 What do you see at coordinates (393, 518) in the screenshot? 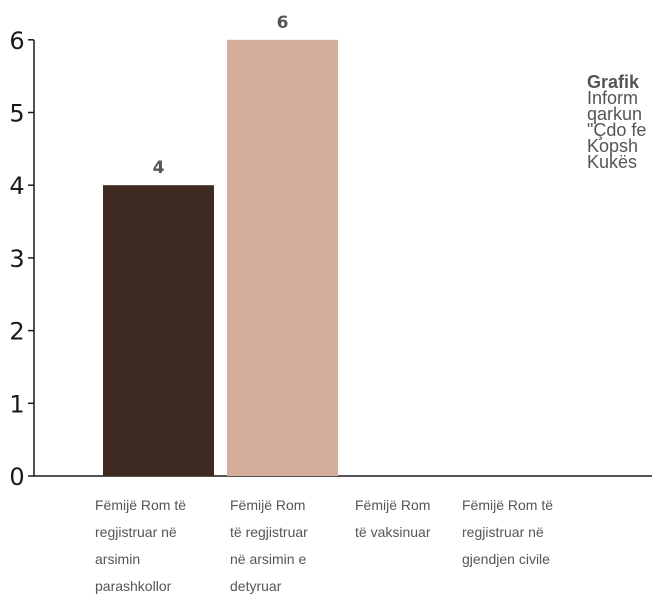
I see `category-label: Fëmijë Rom të vaksinuar` at bounding box center [393, 518].